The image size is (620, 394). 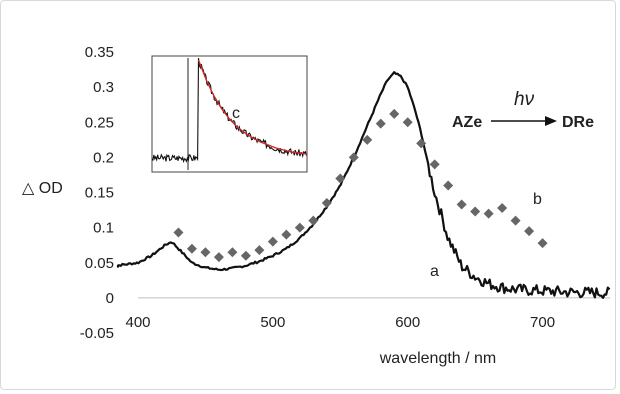 I want to click on reaction-arrowhead, so click(x=551, y=121).